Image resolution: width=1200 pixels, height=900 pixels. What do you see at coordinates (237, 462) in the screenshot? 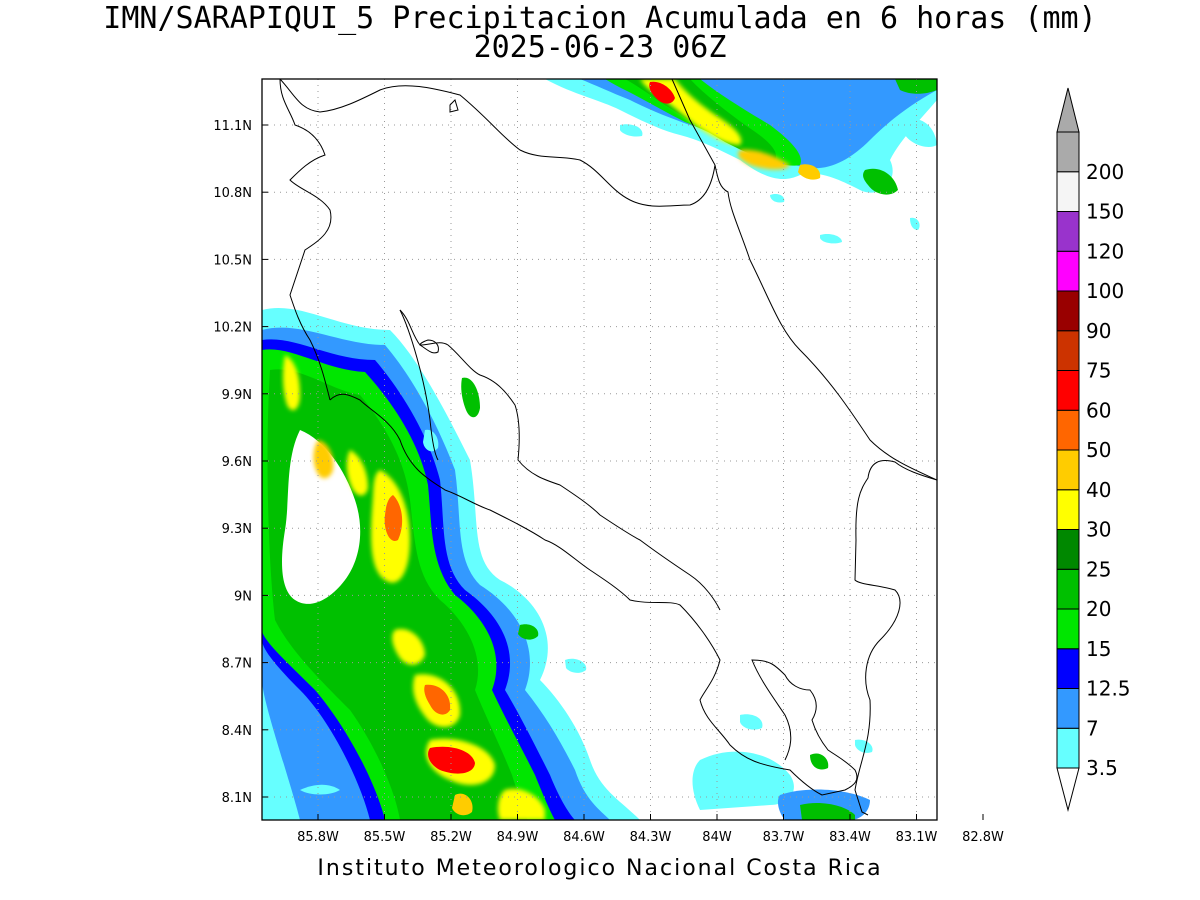
I see `lat-tick-label: 9.6N` at bounding box center [237, 462].